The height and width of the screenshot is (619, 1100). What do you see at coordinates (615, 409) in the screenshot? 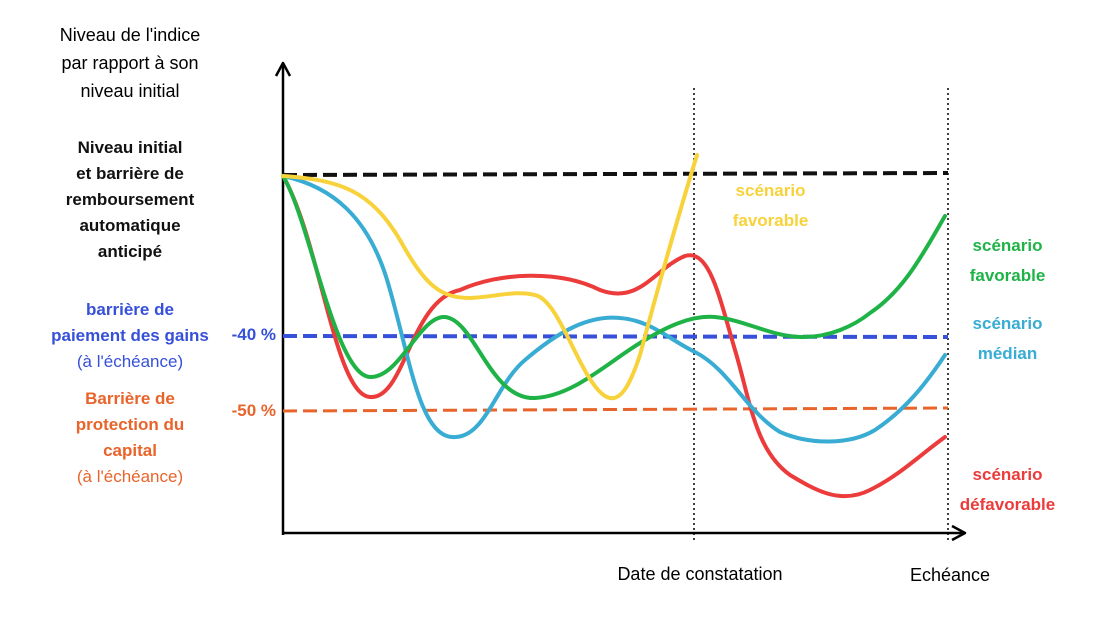
I see `capital-barrier-line` at bounding box center [615, 409].